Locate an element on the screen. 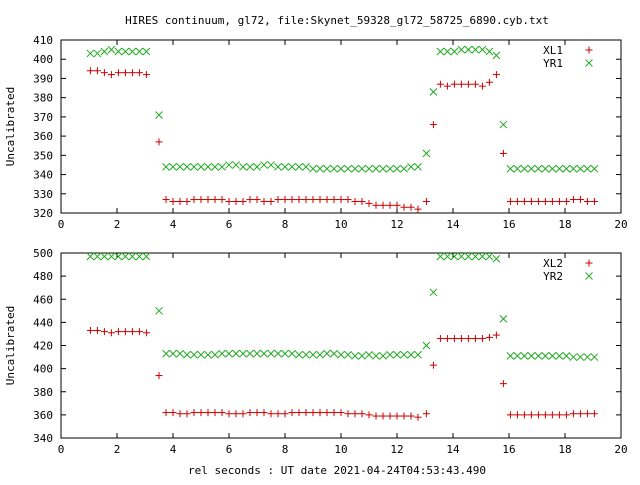 The width and height of the screenshot is (640, 485). panel-2-x-tick-label: 4 is located at coordinates (173, 449).